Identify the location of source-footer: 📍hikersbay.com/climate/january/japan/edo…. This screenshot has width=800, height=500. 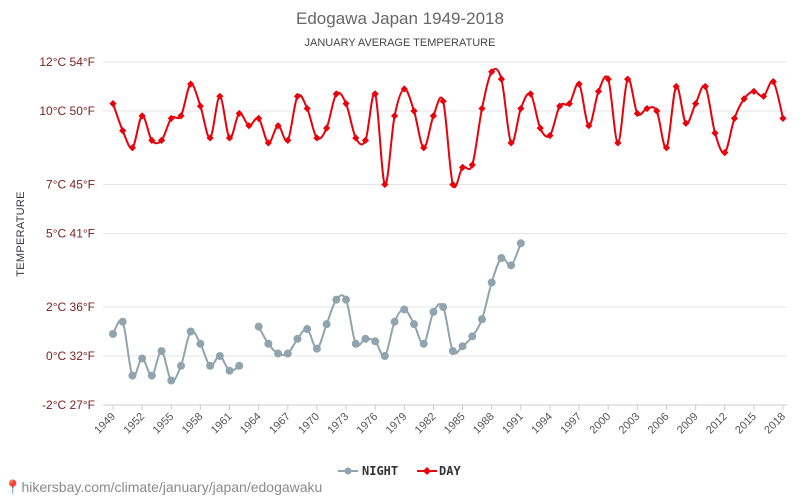
(163, 487).